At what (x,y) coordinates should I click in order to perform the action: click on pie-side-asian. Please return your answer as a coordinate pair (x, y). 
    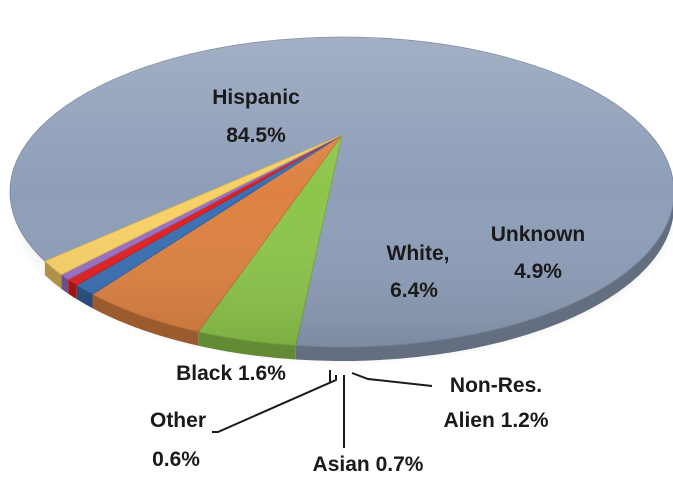
    Looking at the image, I should click on (72, 289).